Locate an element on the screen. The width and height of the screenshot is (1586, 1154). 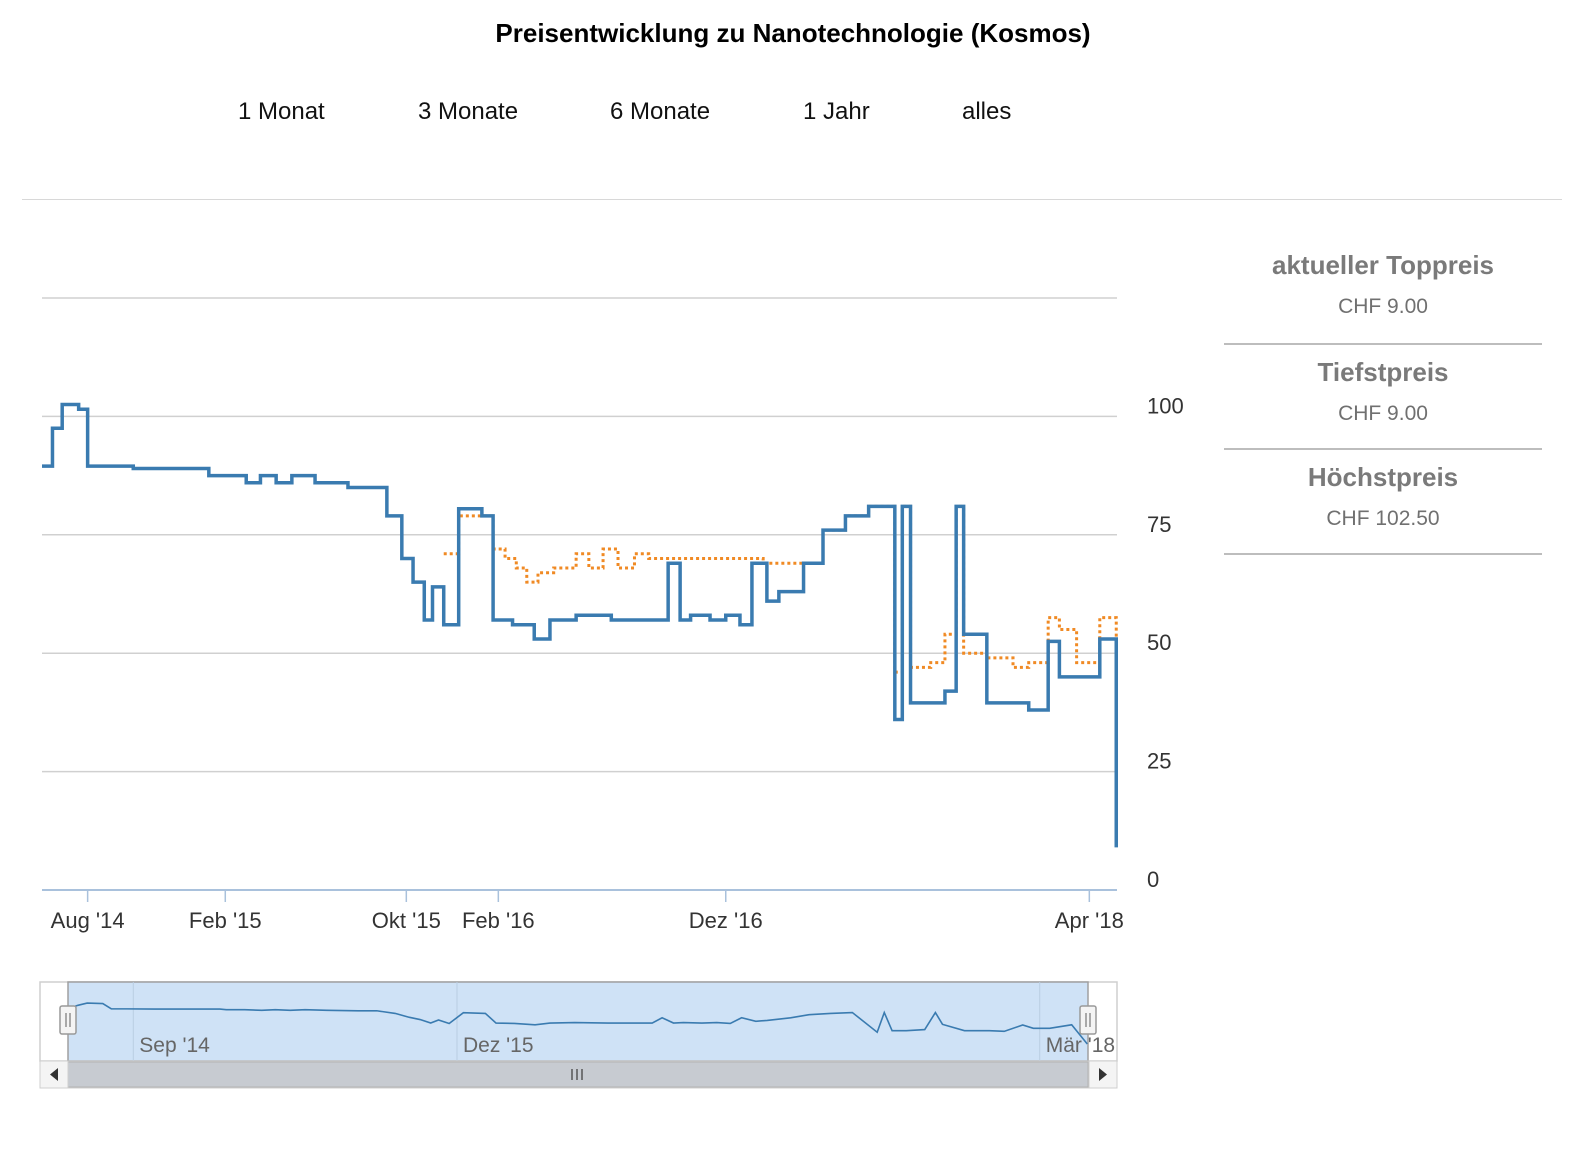
stat-label: Tiefstpreis is located at coordinates (1383, 372).